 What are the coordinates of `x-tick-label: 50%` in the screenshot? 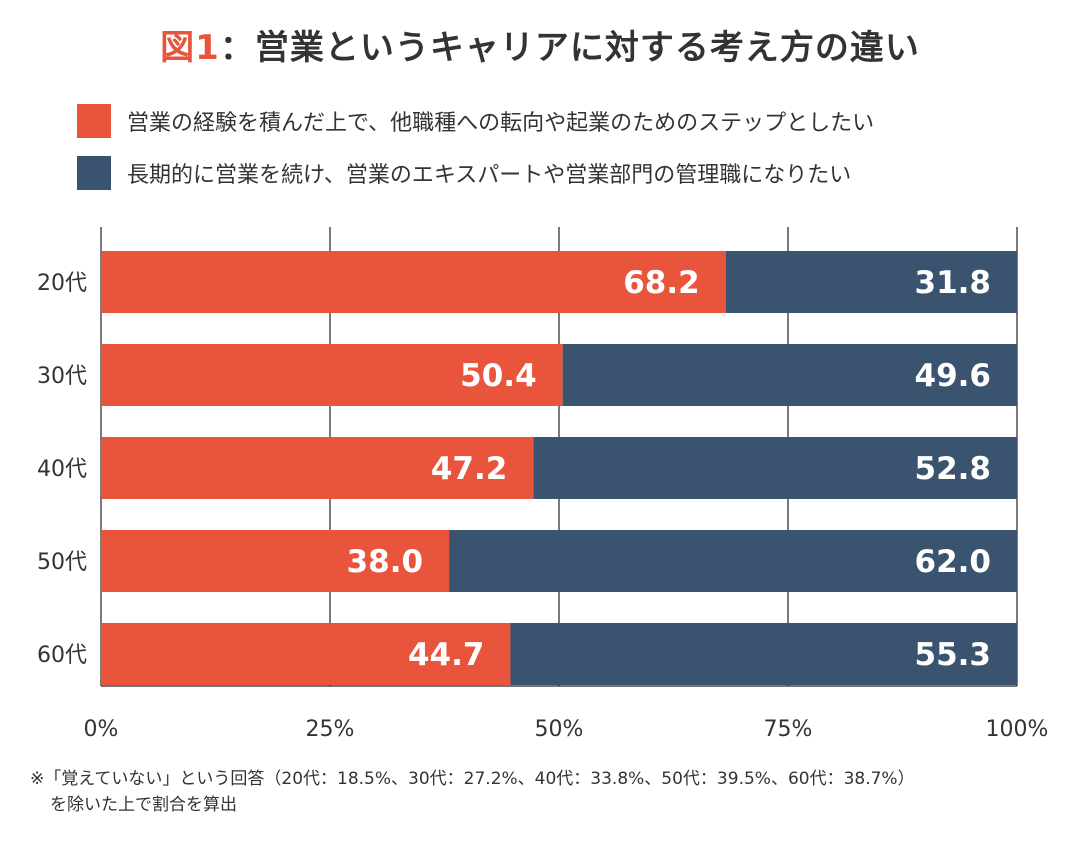 It's located at (559, 729).